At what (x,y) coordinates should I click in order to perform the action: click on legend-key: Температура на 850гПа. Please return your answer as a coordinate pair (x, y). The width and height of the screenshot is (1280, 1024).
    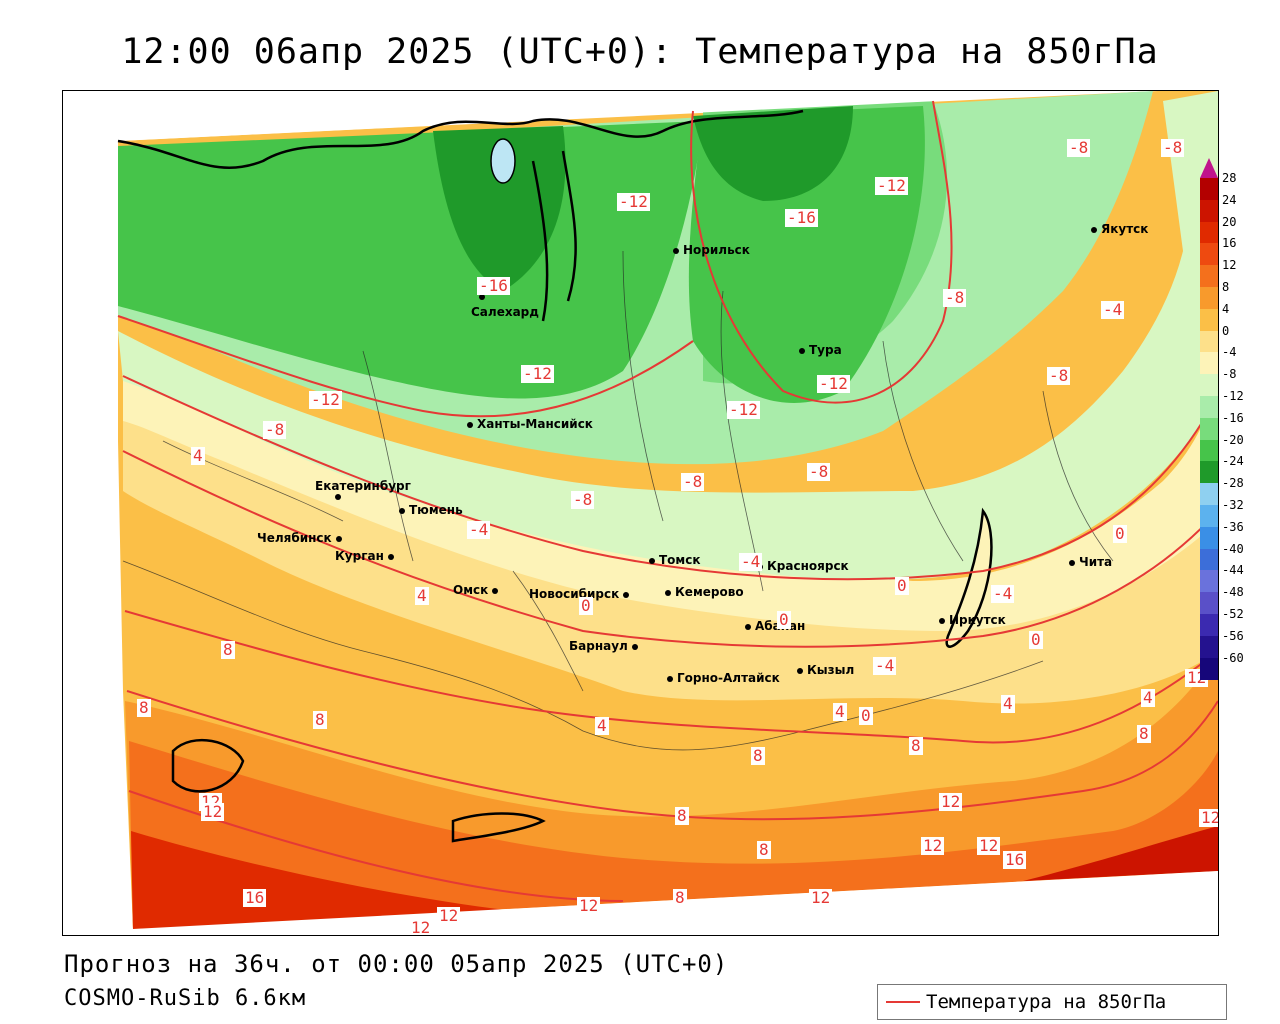
    Looking at the image, I should click on (1052, 1002).